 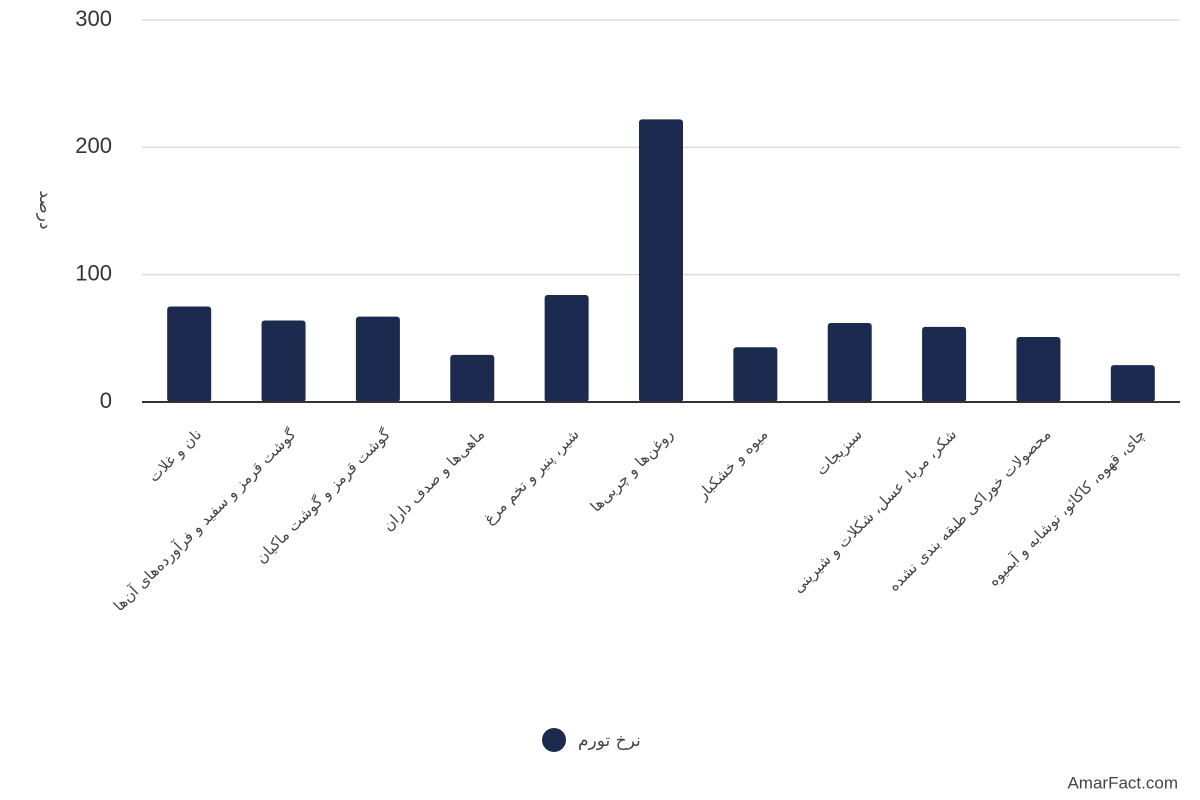 What do you see at coordinates (93, 18) in the screenshot?
I see `y-tick-label: 300` at bounding box center [93, 18].